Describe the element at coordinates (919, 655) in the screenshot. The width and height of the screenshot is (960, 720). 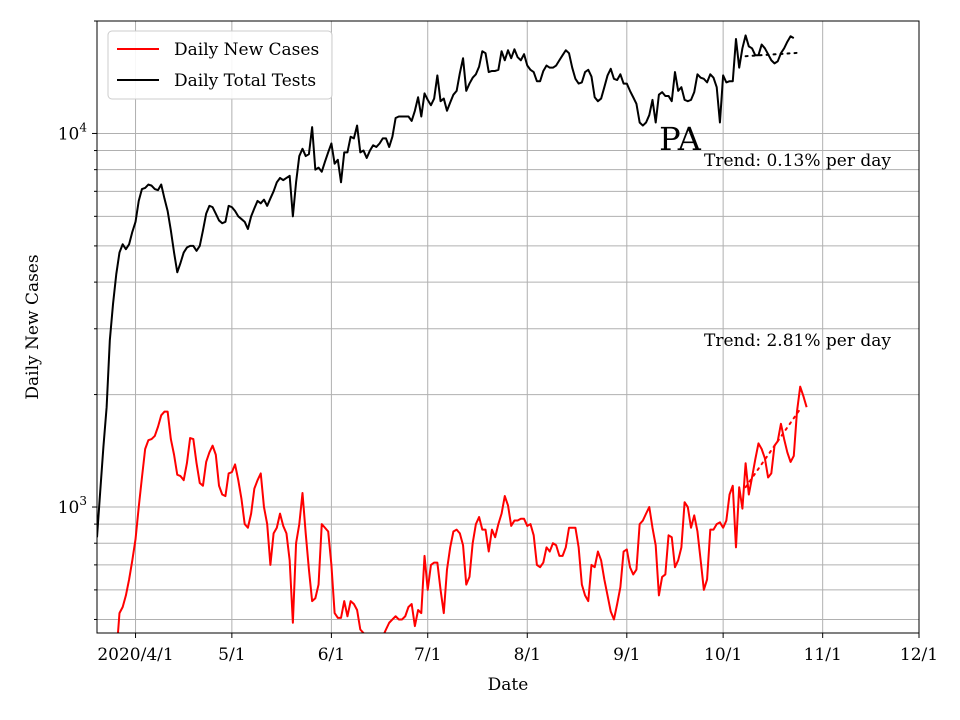
I see `x-tick-label: 12/1` at that location.